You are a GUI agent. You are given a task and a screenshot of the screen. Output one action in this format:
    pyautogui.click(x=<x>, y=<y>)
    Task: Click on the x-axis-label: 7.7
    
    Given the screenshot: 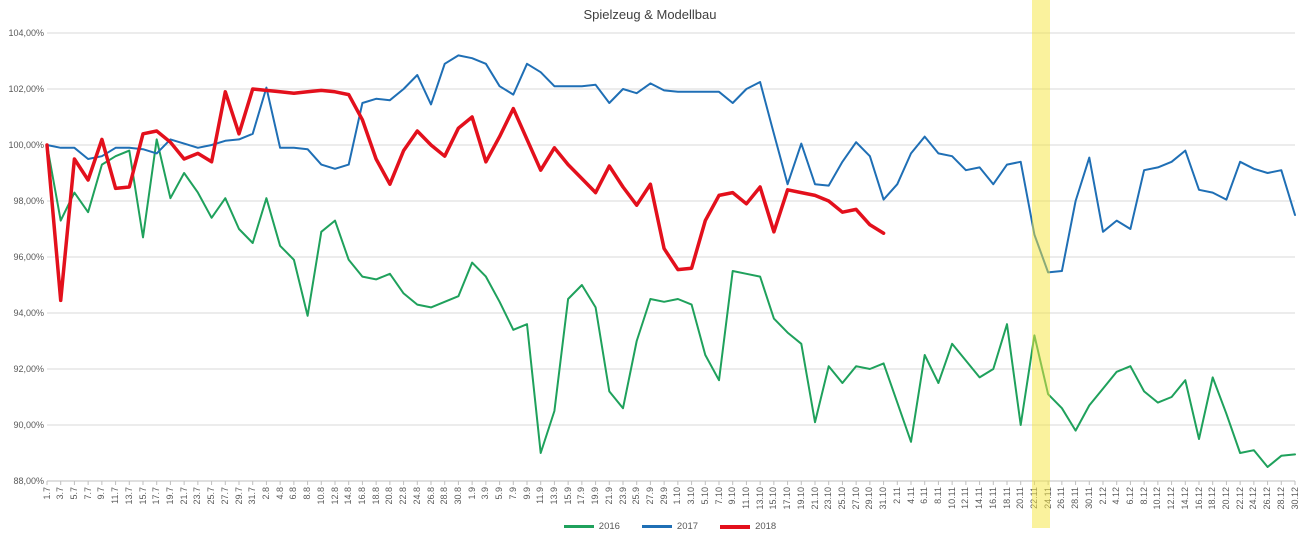 What is the action you would take?
    pyautogui.click(x=87, y=493)
    